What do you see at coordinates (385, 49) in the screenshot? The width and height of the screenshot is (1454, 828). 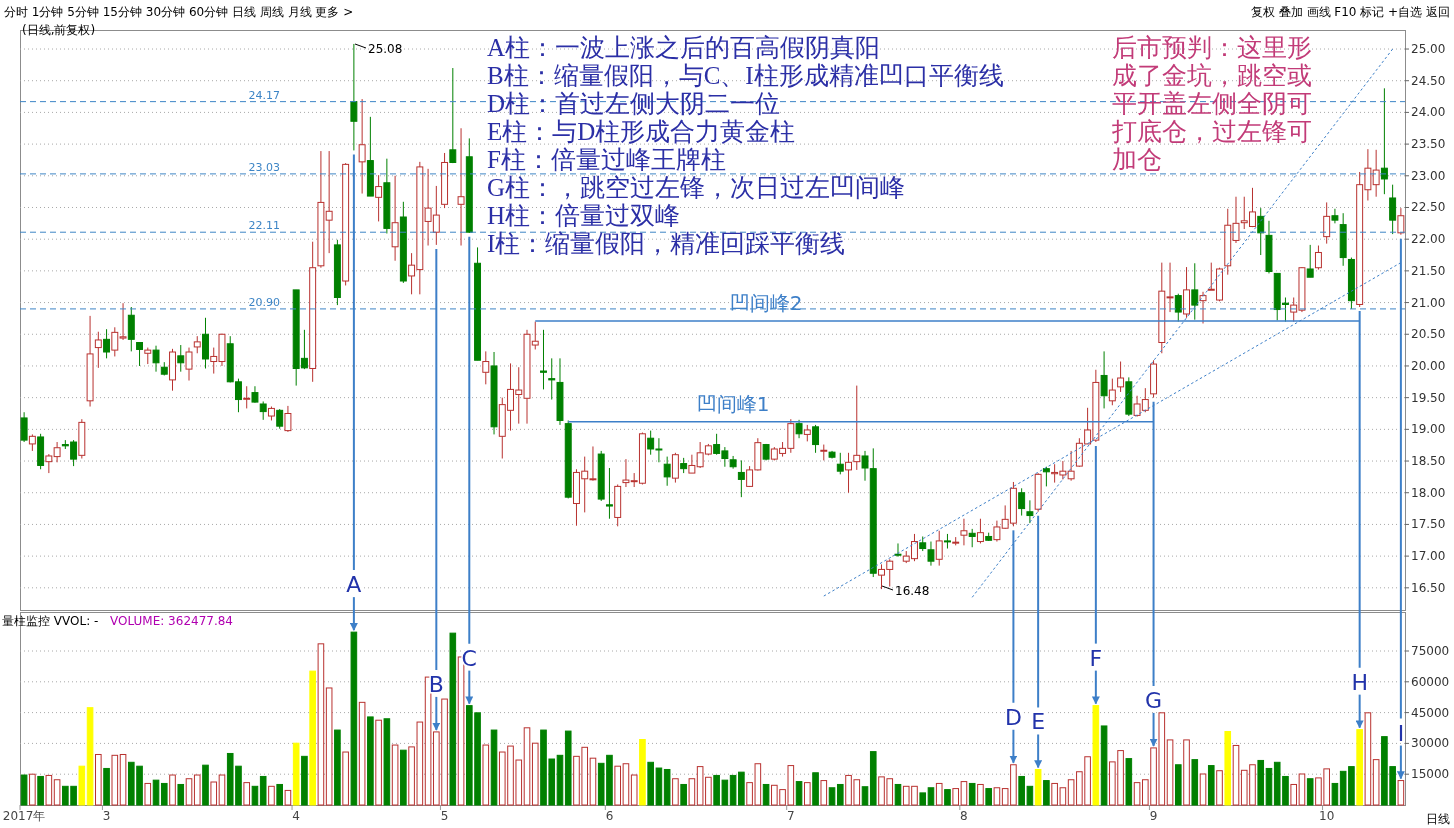 I see `annotation: 25.08` at bounding box center [385, 49].